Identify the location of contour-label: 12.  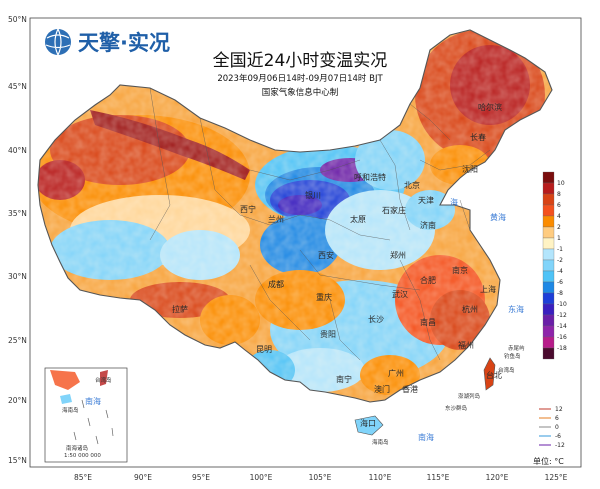
(559, 409).